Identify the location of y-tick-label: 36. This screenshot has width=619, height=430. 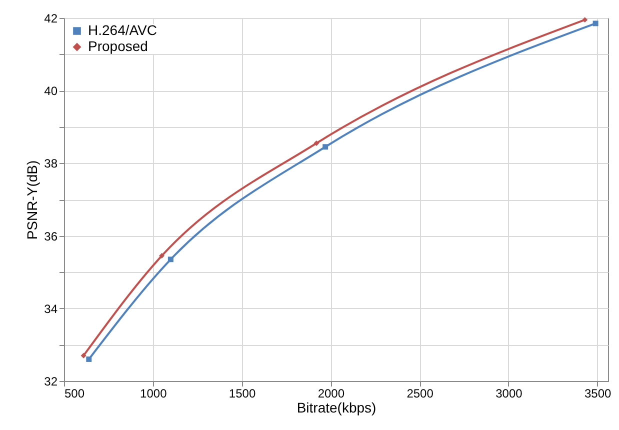
(51, 236).